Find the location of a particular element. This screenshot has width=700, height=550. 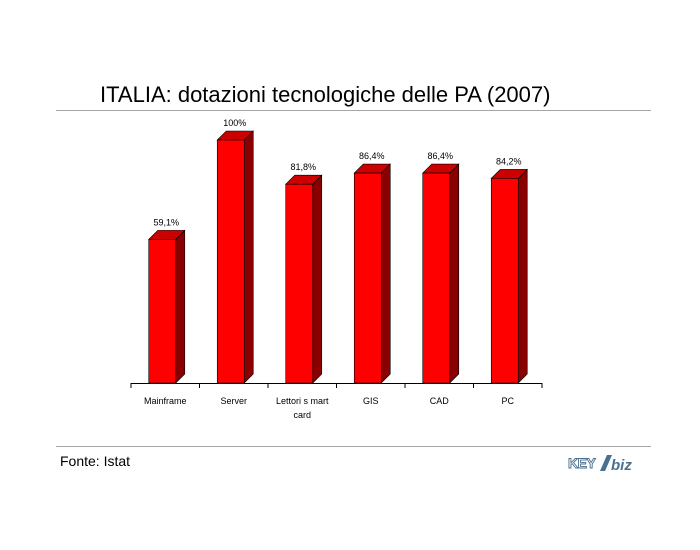

footer-divider is located at coordinates (353, 446).